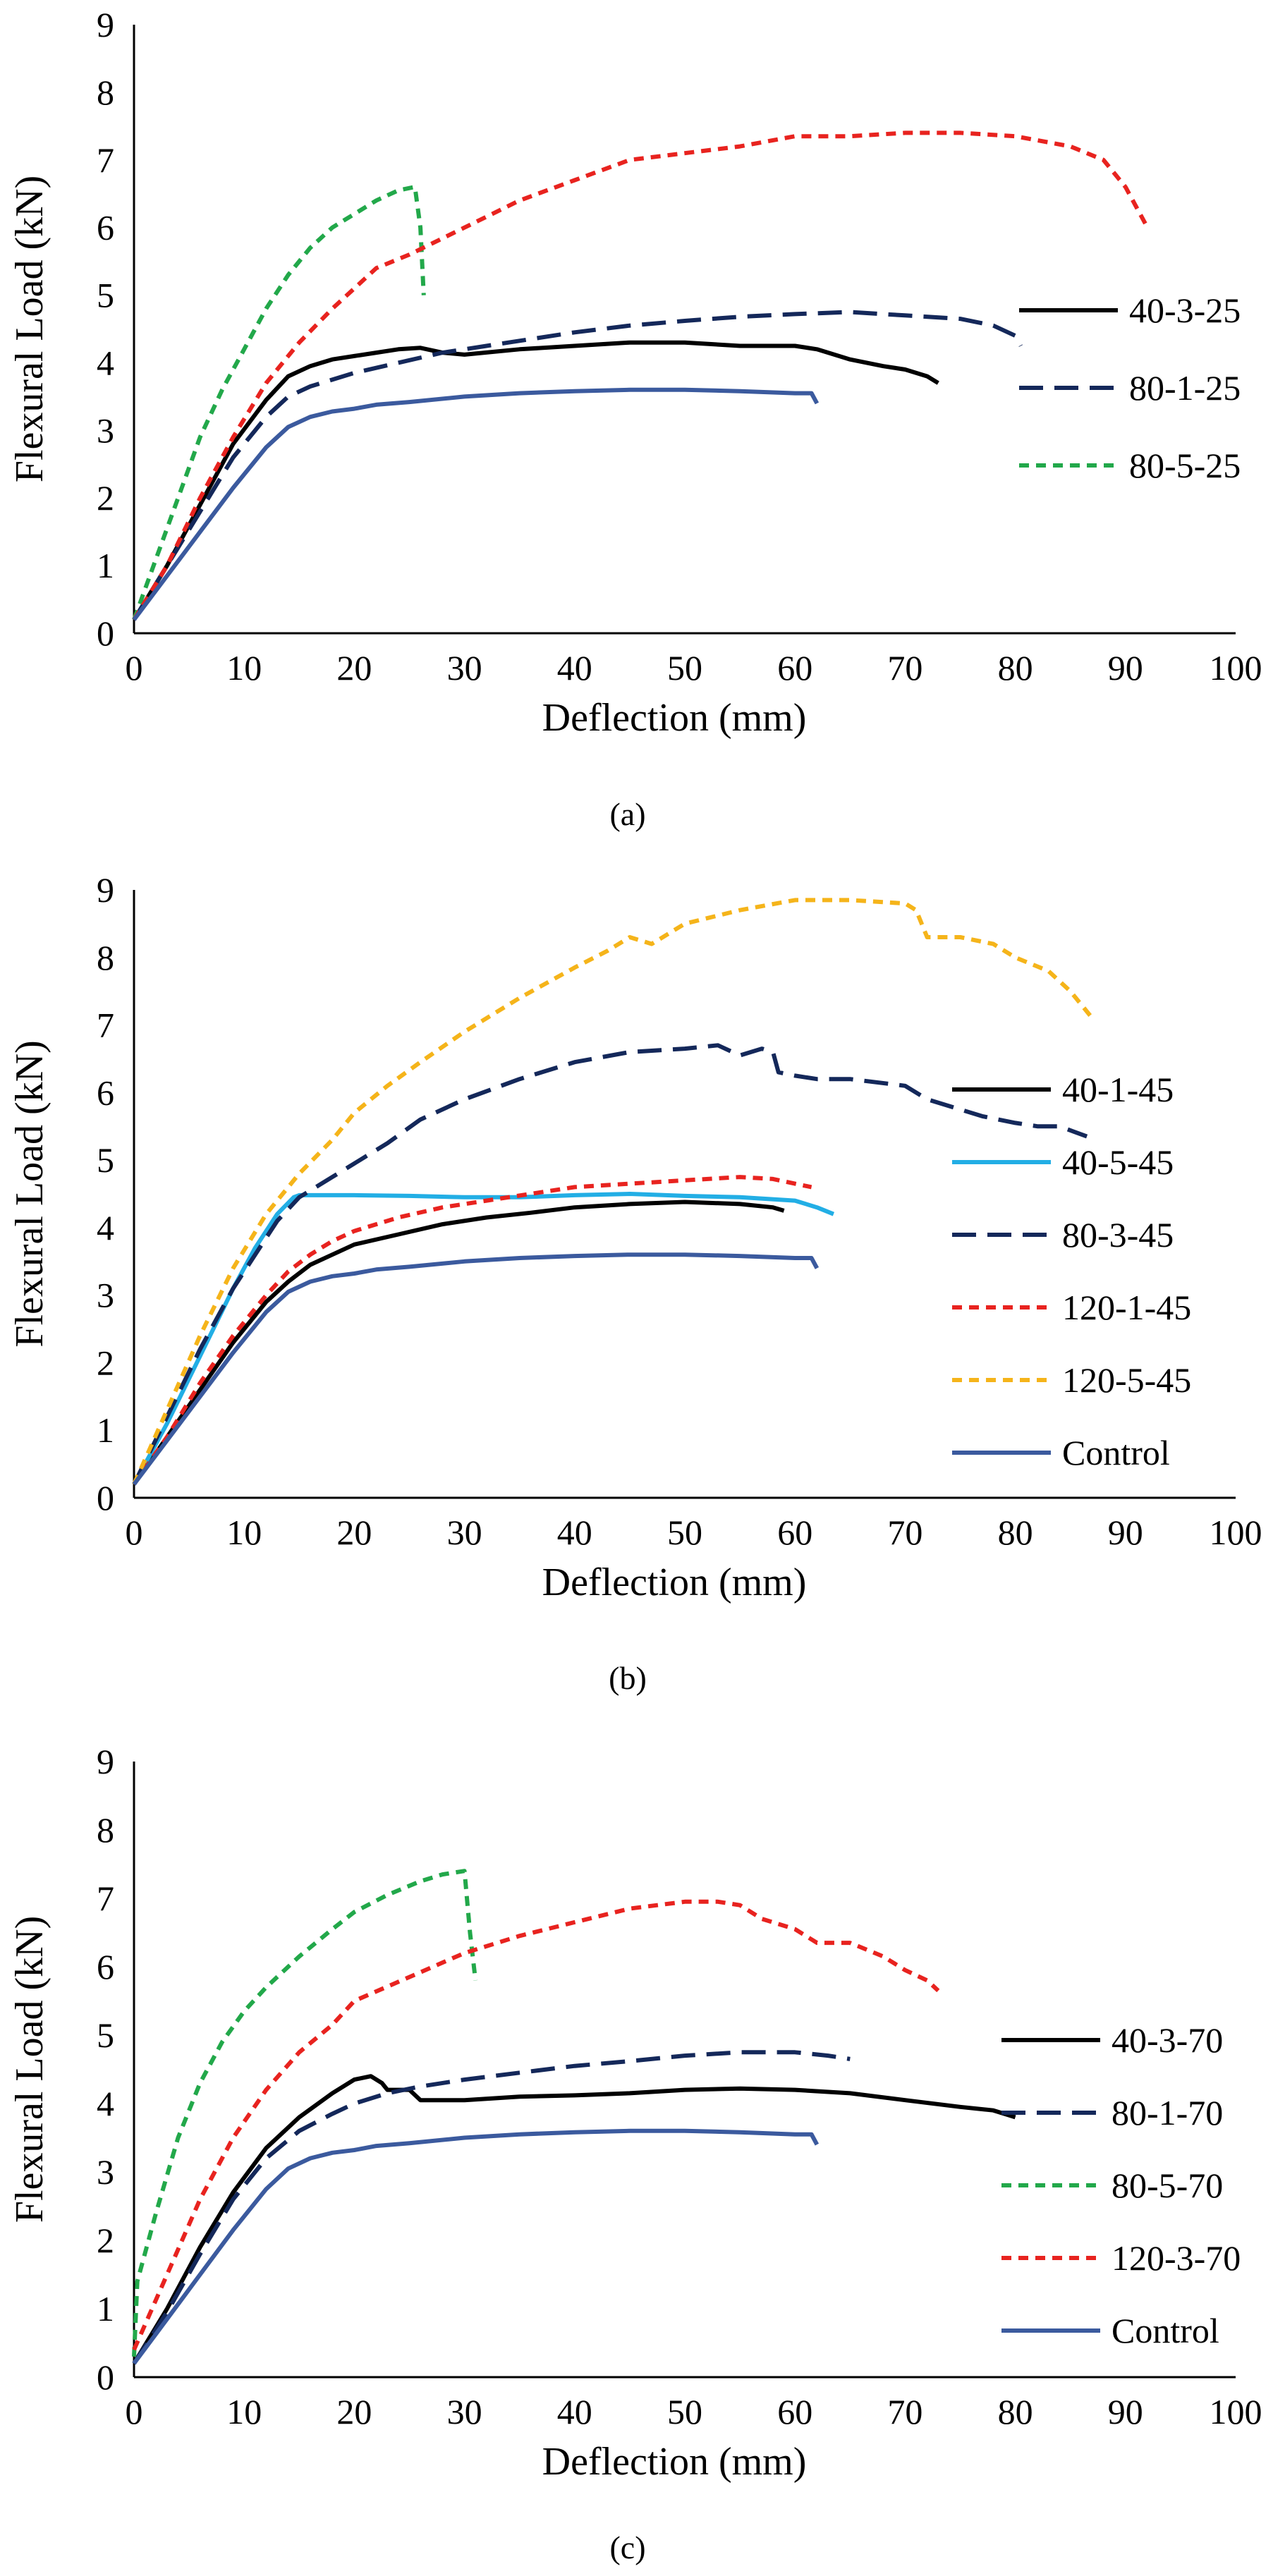  What do you see at coordinates (1185, 311) in the screenshot?
I see `legend-label-40-3-25: 40-3-25` at bounding box center [1185, 311].